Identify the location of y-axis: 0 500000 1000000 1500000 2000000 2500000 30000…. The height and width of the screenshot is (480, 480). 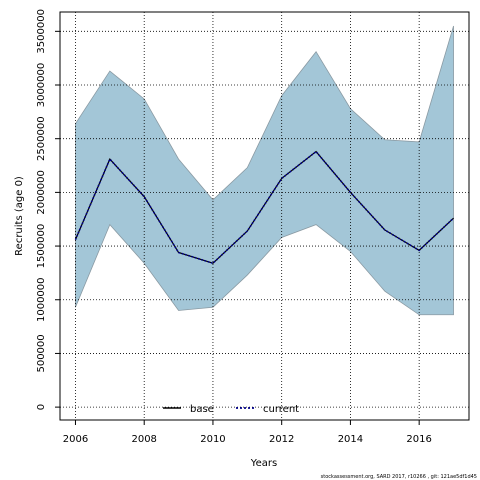
(48, 209).